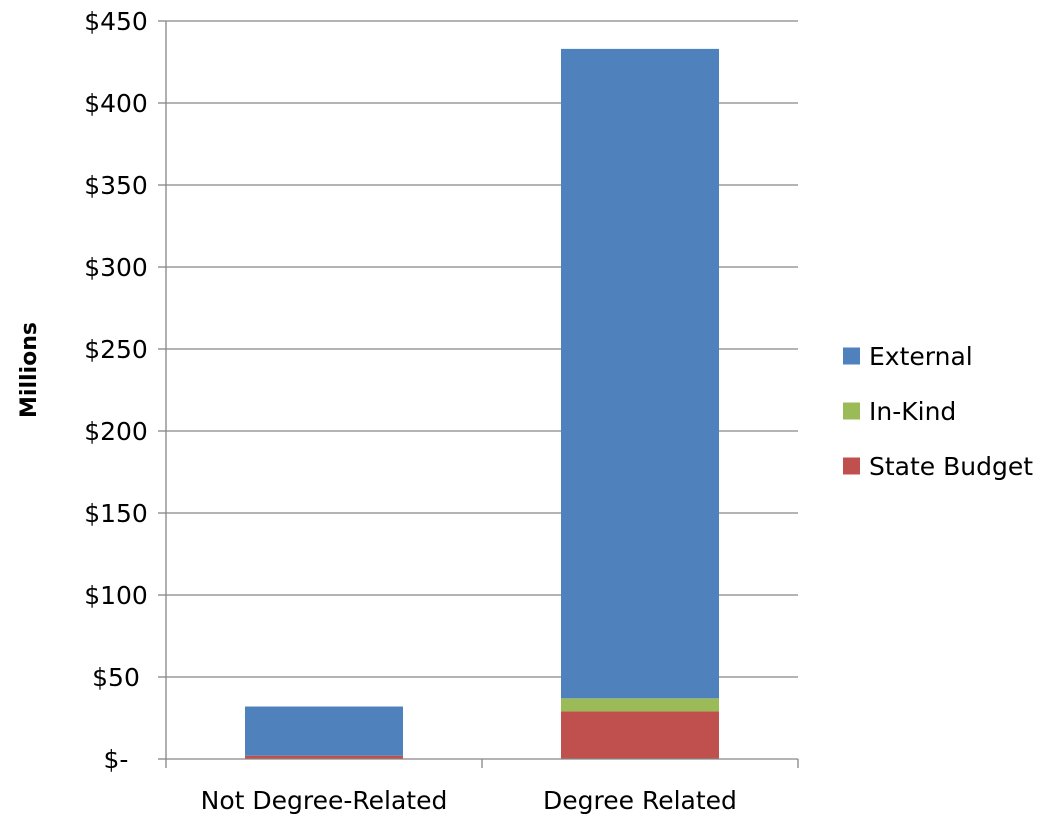 The width and height of the screenshot is (1050, 820). What do you see at coordinates (116, 595) in the screenshot?
I see `y-tick-label: $100` at bounding box center [116, 595].